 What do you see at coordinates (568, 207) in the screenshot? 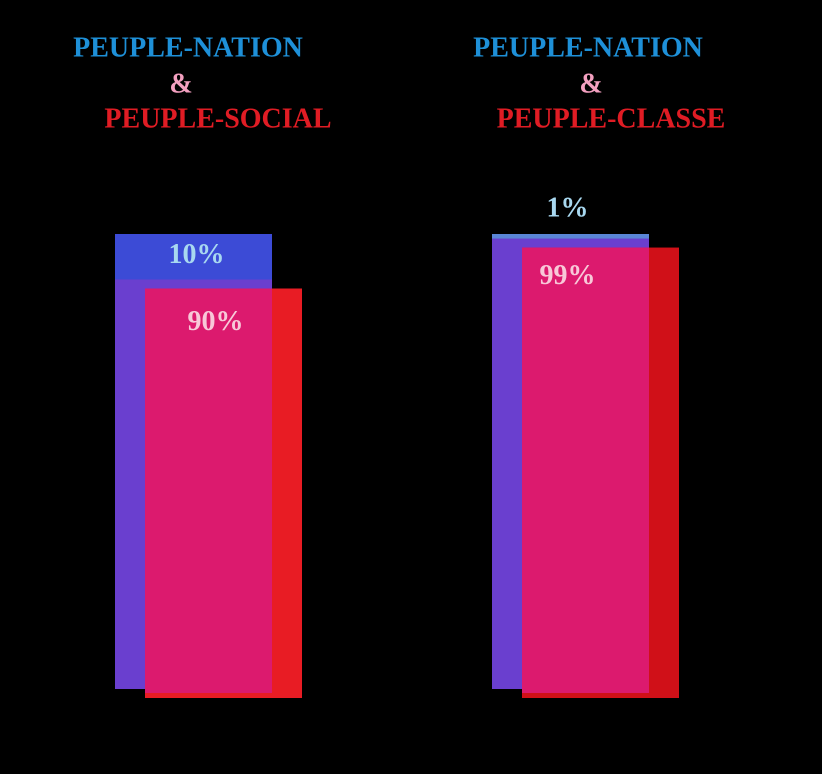
I see `value-label: 1%` at bounding box center [568, 207].